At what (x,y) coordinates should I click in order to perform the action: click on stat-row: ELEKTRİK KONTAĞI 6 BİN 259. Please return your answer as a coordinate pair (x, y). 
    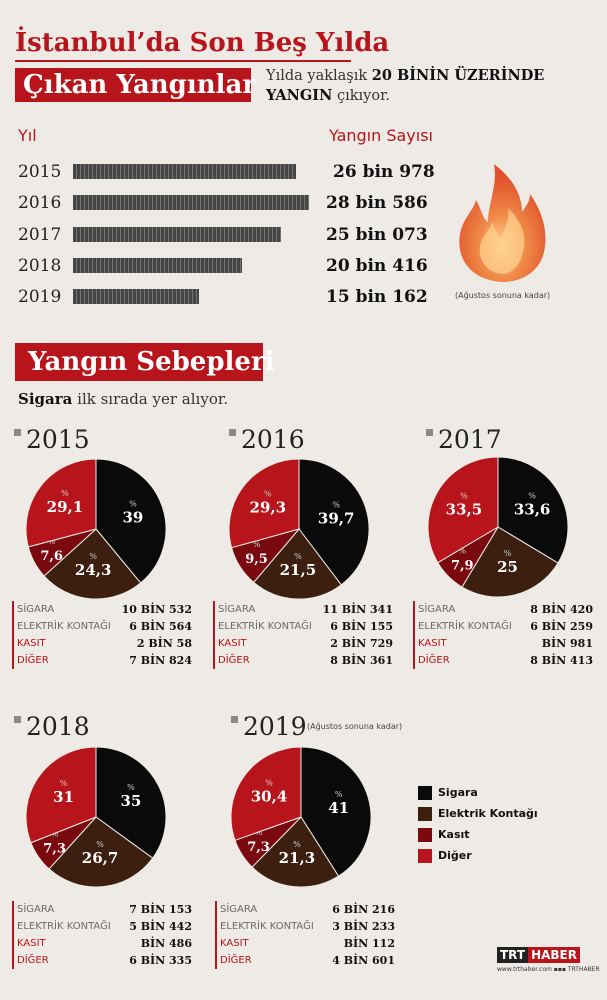
    Looking at the image, I should click on (505, 626).